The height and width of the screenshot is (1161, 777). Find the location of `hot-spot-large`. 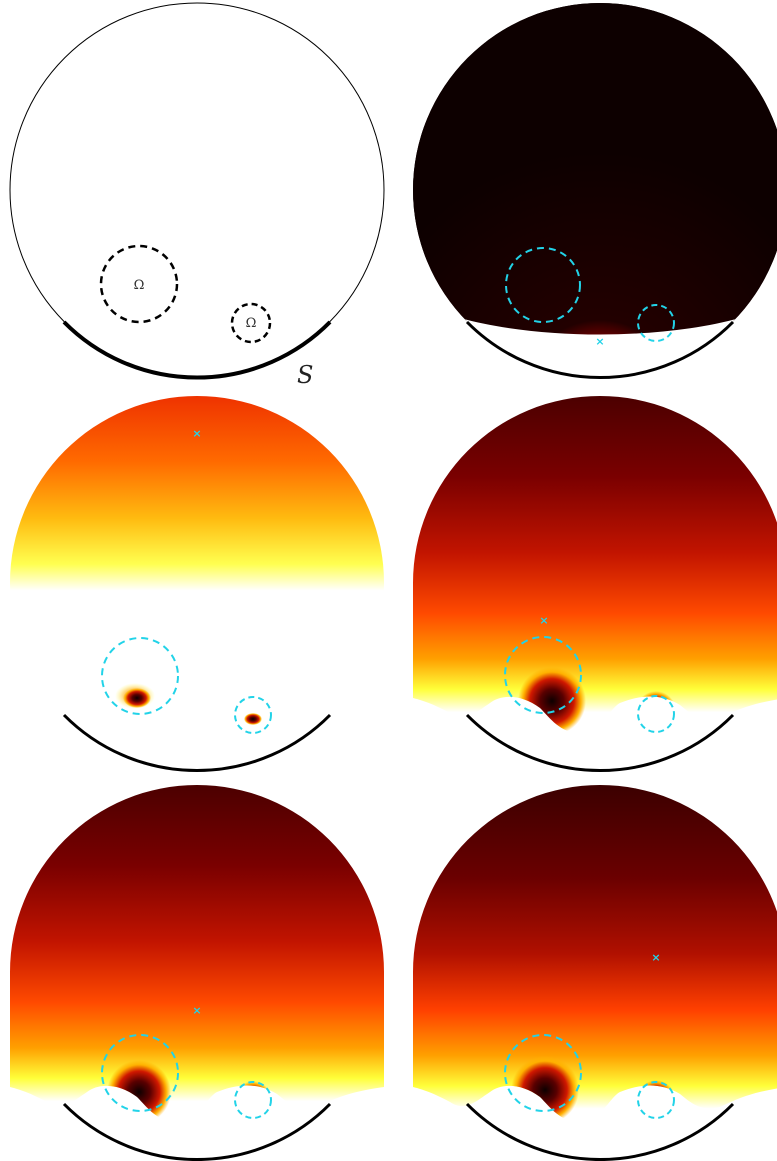

hot-spot-large is located at coordinates (137, 698).